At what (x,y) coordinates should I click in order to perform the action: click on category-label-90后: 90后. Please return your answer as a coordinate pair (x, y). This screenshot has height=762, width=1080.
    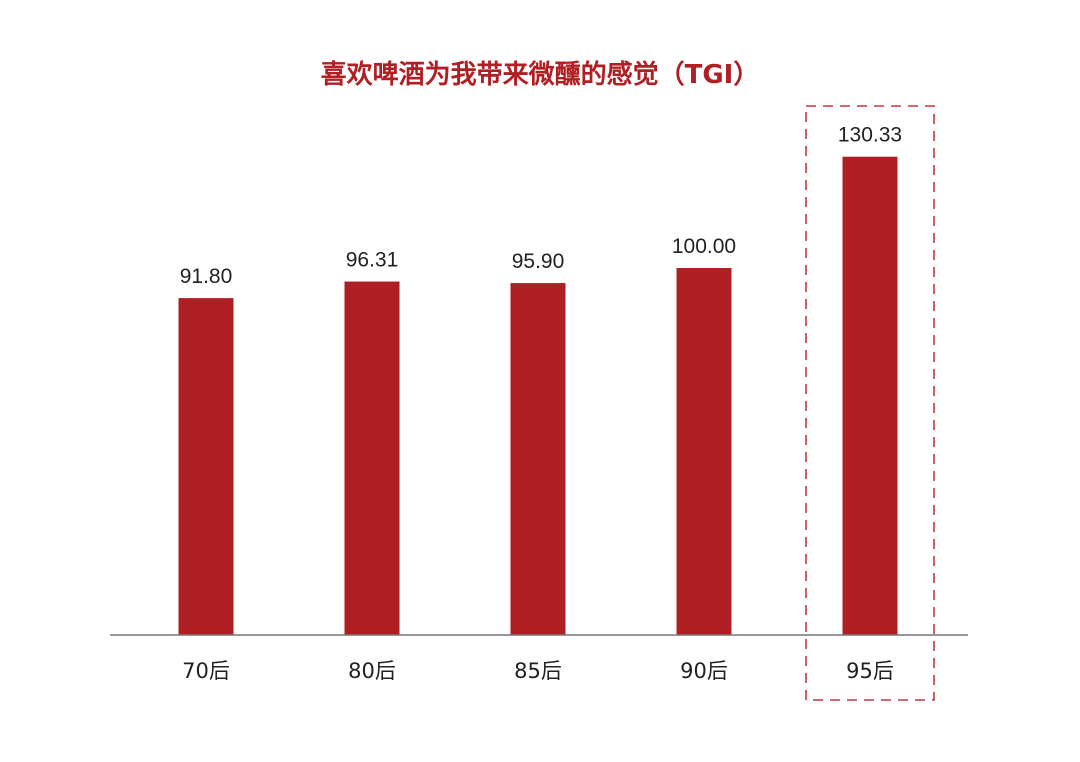
    Looking at the image, I should click on (704, 671).